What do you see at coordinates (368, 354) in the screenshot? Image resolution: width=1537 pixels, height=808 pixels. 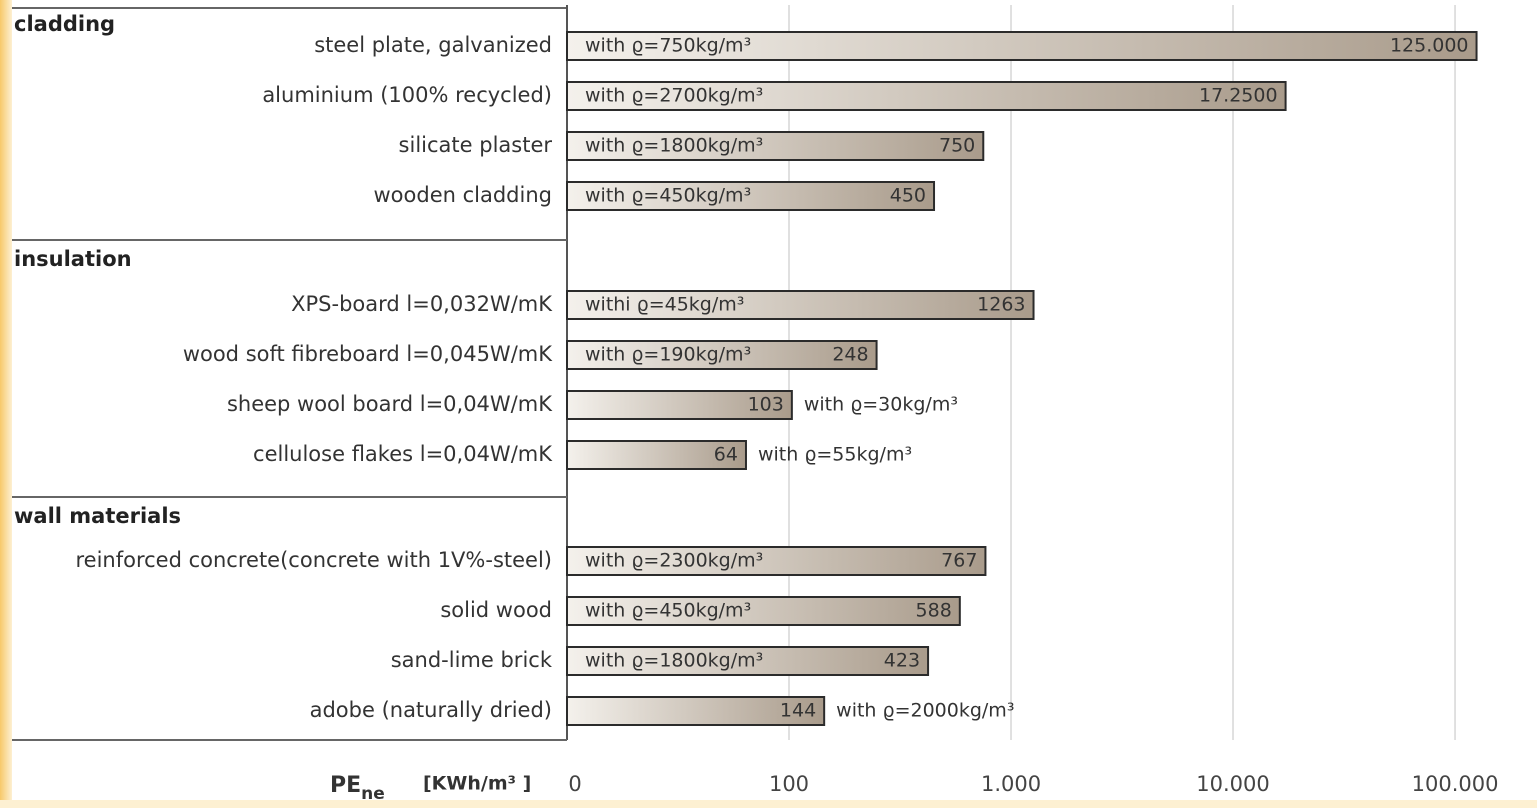 I see `category-label: wood soft fibreboard l=0,045W/mK` at bounding box center [368, 354].